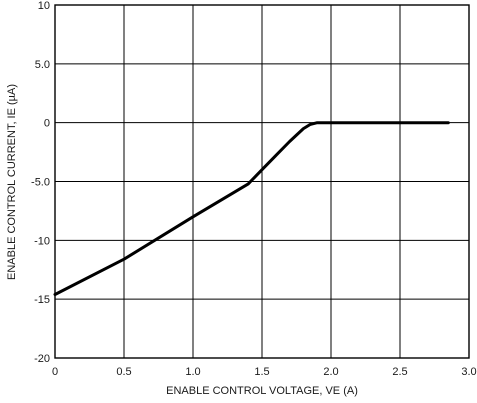 The height and width of the screenshot is (403, 477). I want to click on y-tick-label: 0, so click(47, 124).